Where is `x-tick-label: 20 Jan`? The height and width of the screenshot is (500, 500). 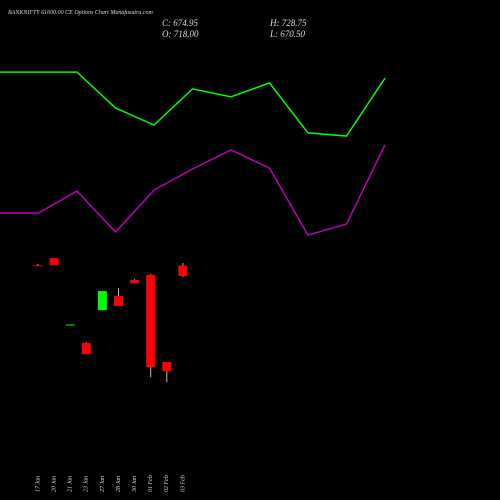
x-tick-label: 20 Jan is located at coordinates (54, 484).